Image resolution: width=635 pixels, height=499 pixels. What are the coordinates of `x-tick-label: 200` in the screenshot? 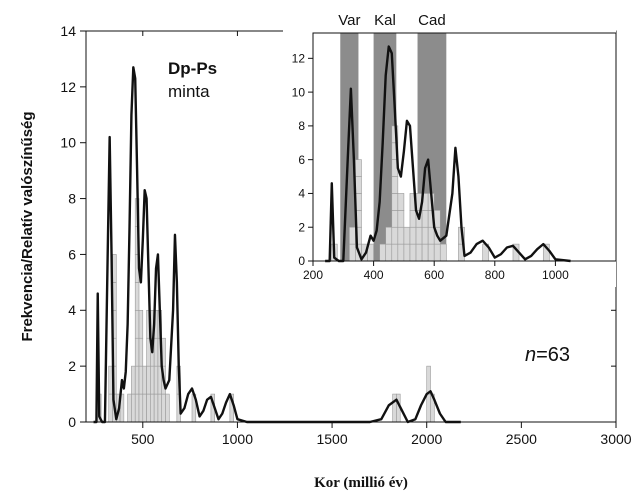 It's located at (313, 275).